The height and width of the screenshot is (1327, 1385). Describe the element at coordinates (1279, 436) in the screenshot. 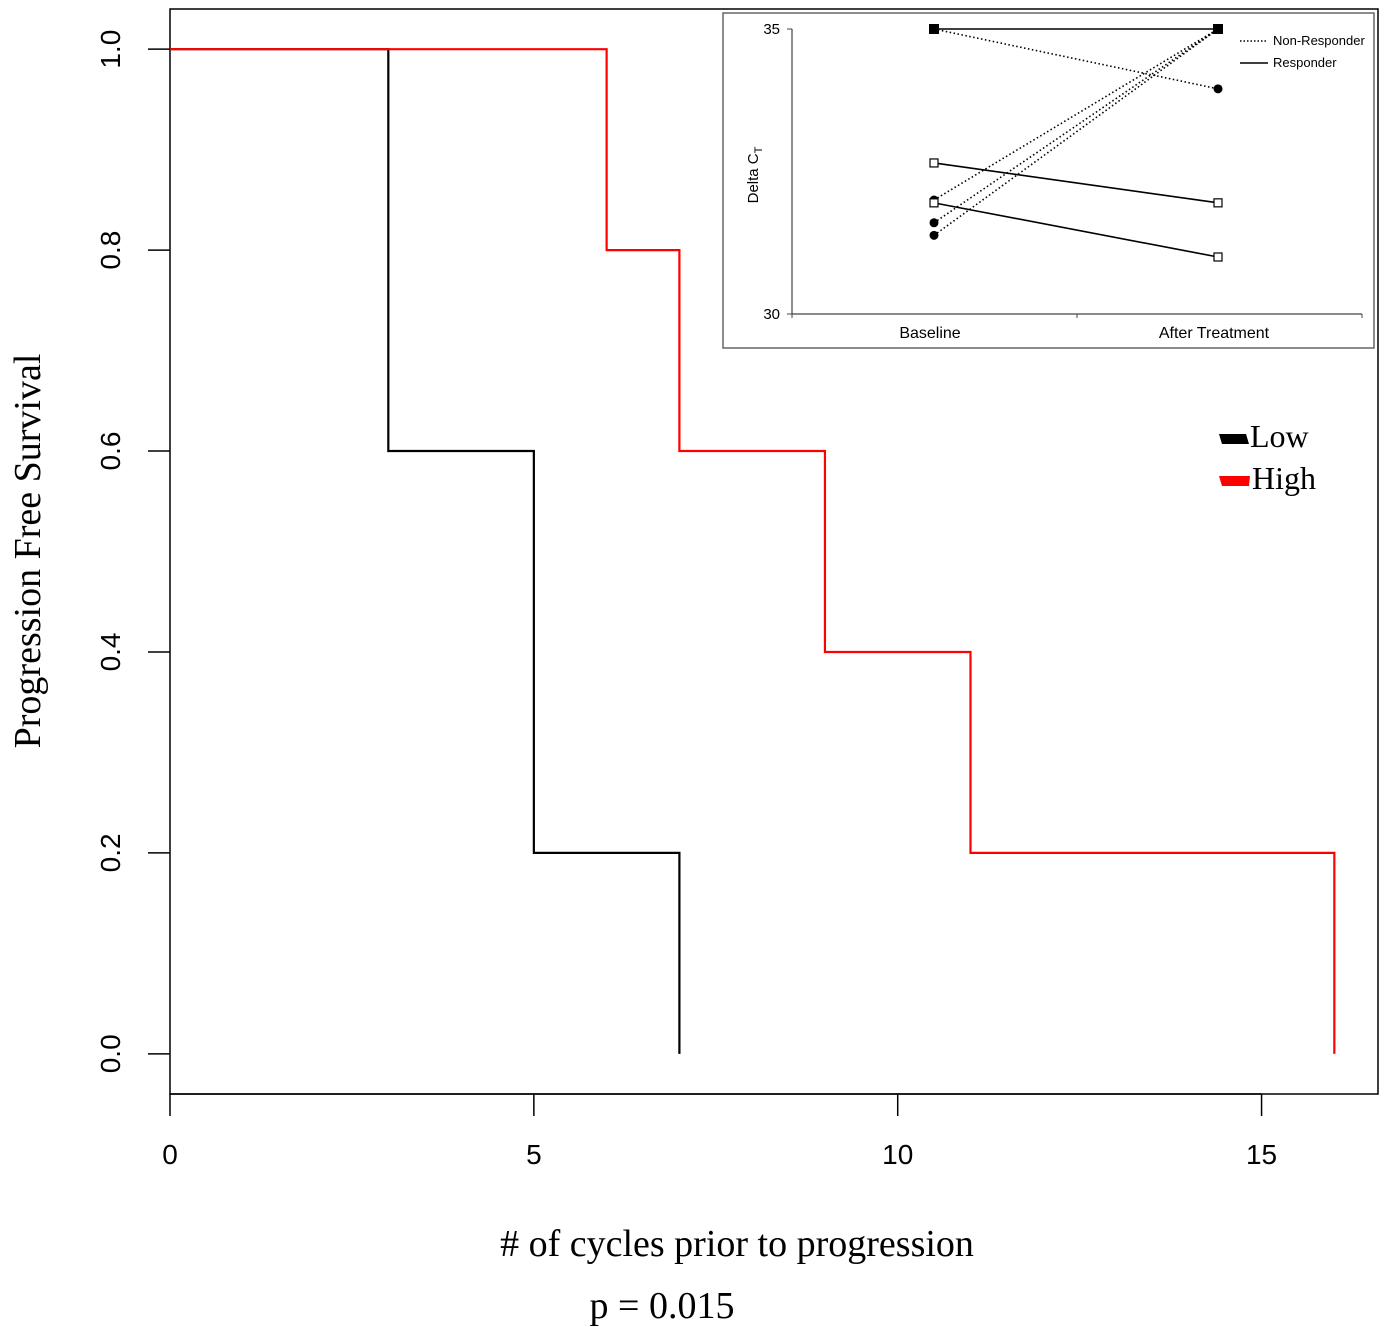

I see `legend-label-low: Low` at that location.